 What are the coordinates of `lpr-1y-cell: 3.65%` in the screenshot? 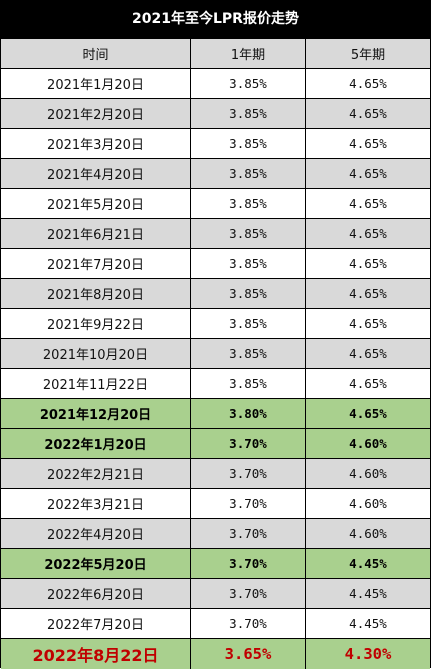 It's located at (248, 654).